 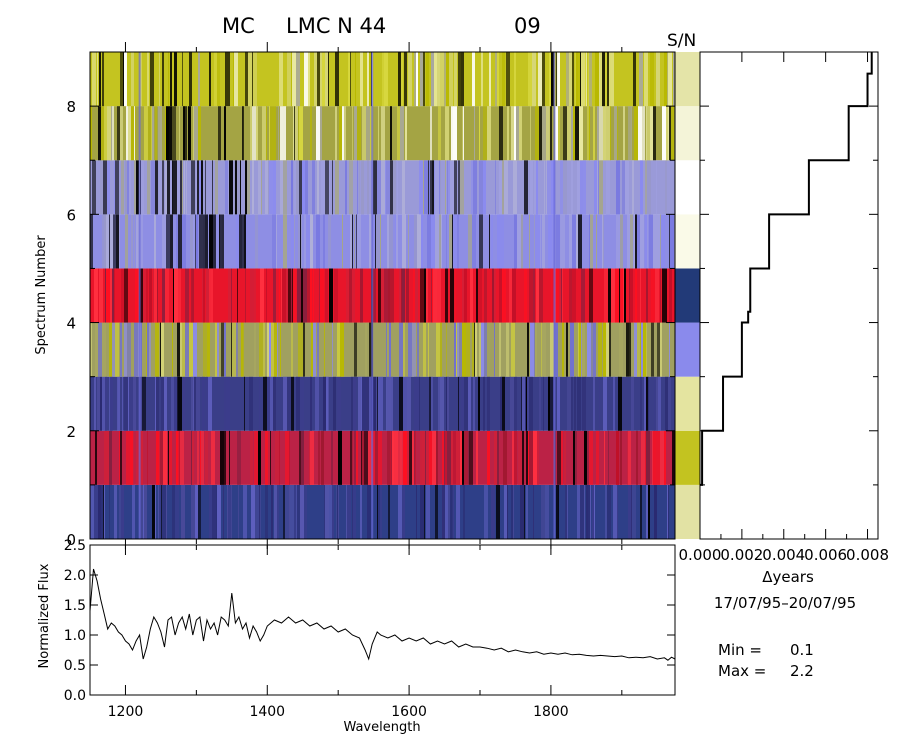 What do you see at coordinates (740, 650) in the screenshot?
I see `min-label: Min =` at bounding box center [740, 650].